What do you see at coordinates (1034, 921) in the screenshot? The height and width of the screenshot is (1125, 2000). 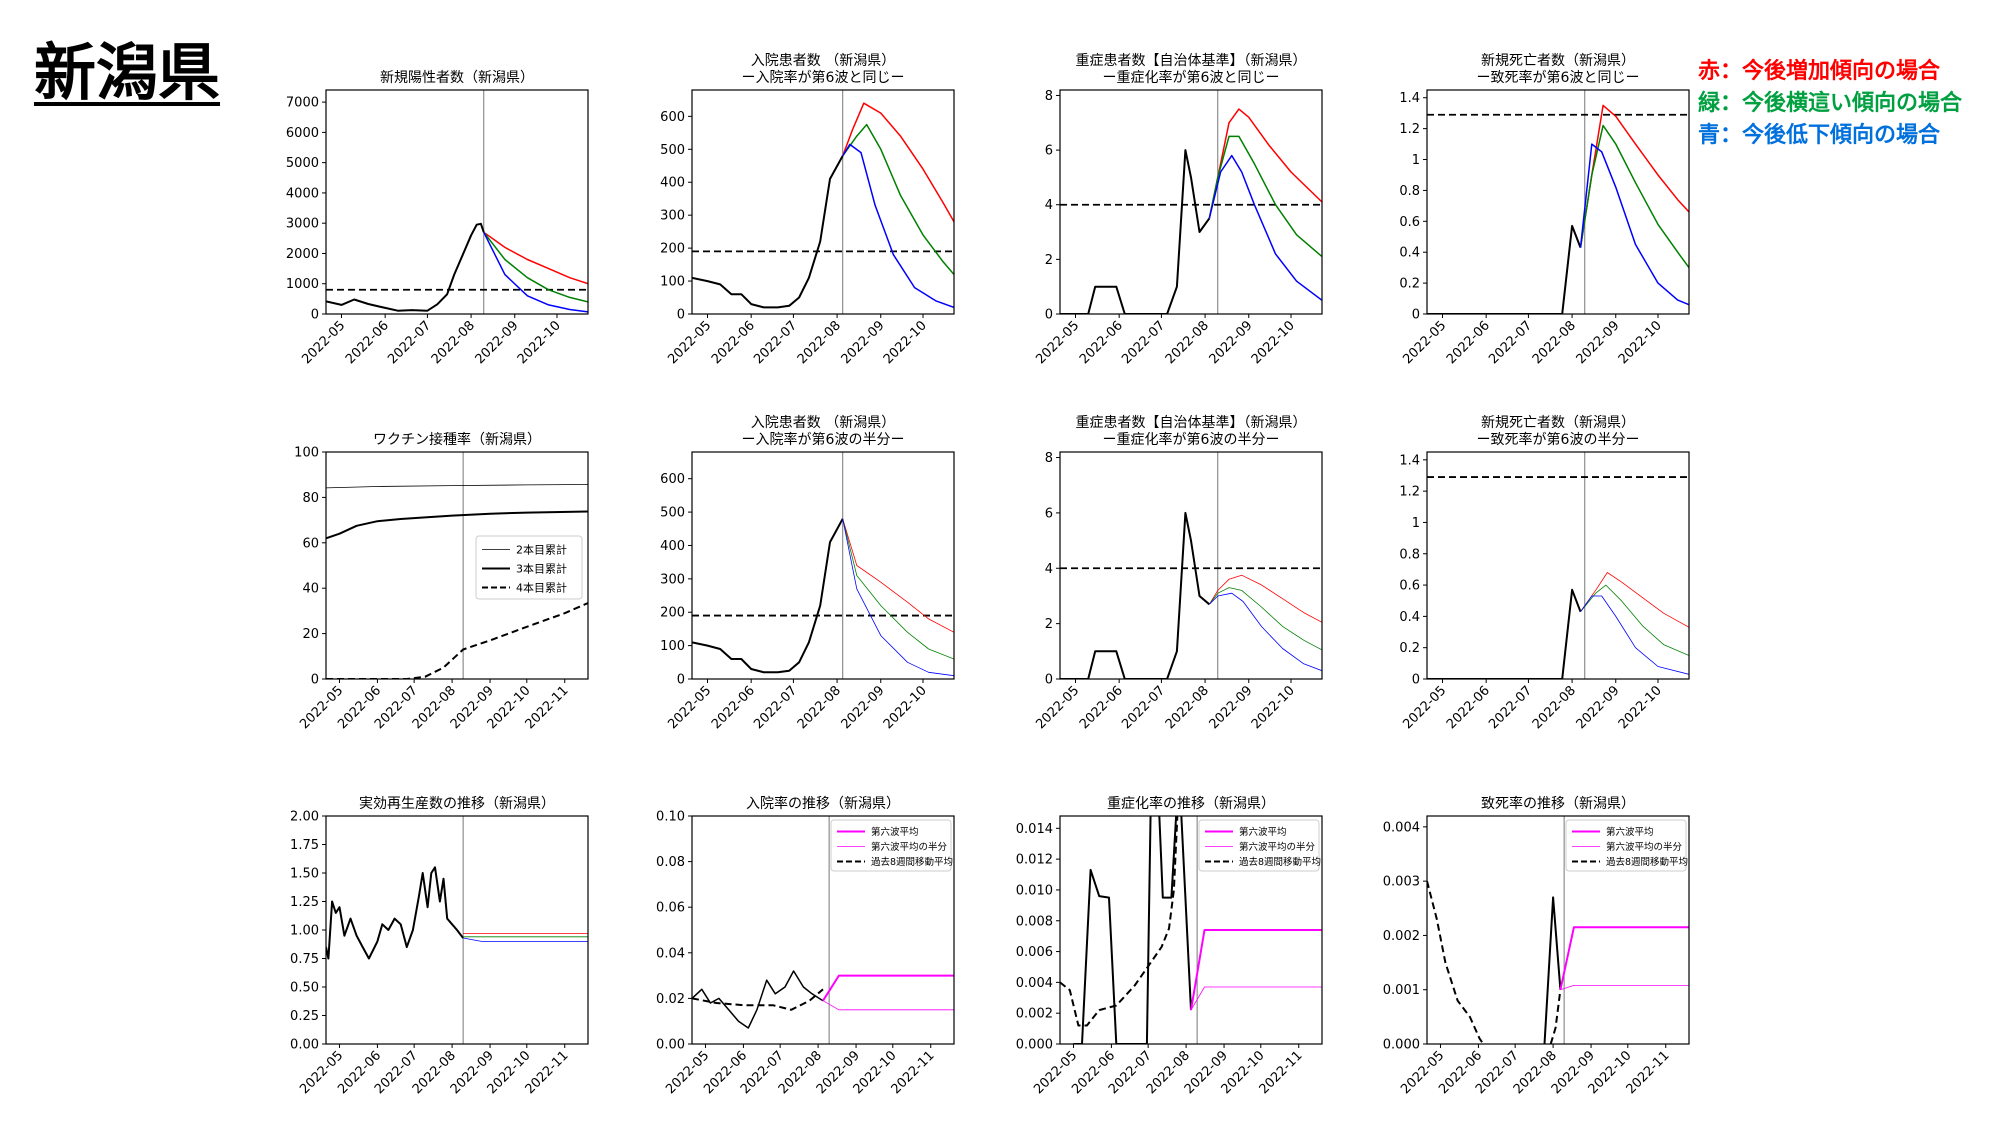 I see `y-tick-label: 0.008` at bounding box center [1034, 921].